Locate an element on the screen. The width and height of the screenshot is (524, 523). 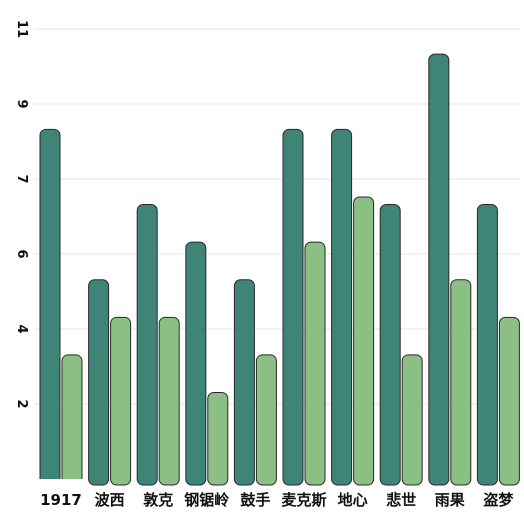
y-tick-label: 4 is located at coordinates (21, 328).